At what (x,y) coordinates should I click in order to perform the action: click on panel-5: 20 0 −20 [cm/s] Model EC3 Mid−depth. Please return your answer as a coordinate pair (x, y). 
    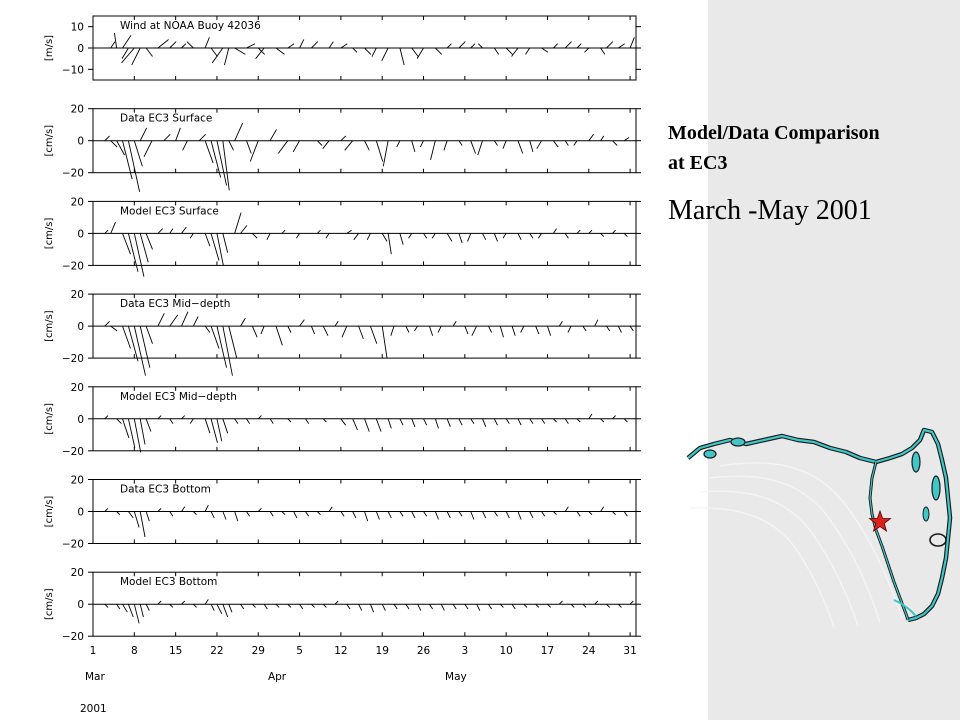
    Looking at the image, I should click on (342, 420).